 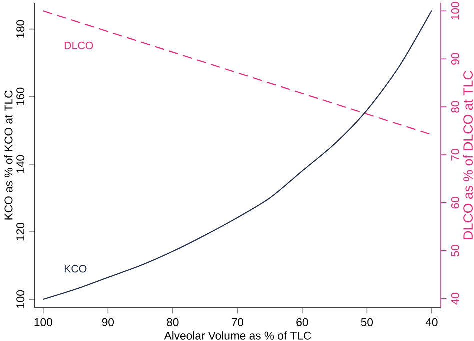 What do you see at coordinates (75, 269) in the screenshot?
I see `series-label: KCO` at bounding box center [75, 269].